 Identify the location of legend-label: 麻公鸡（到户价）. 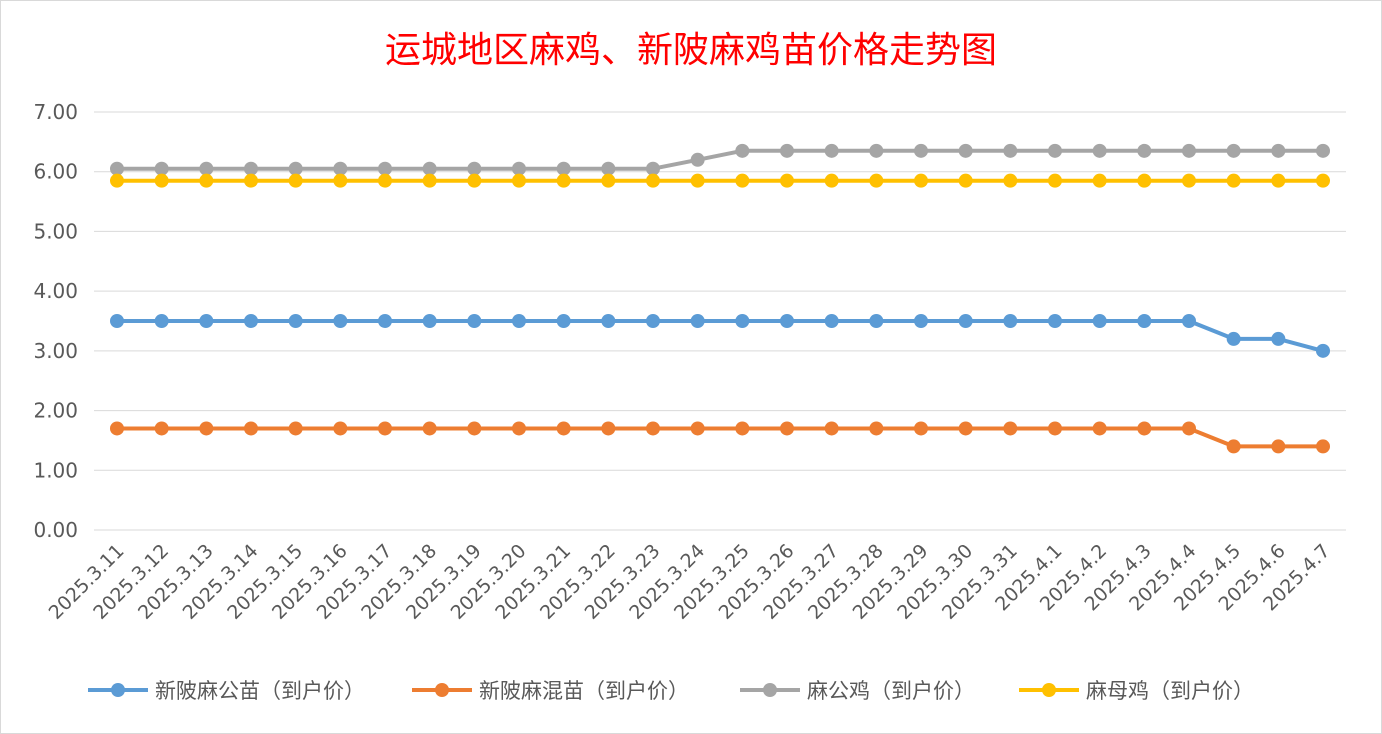
(891, 691).